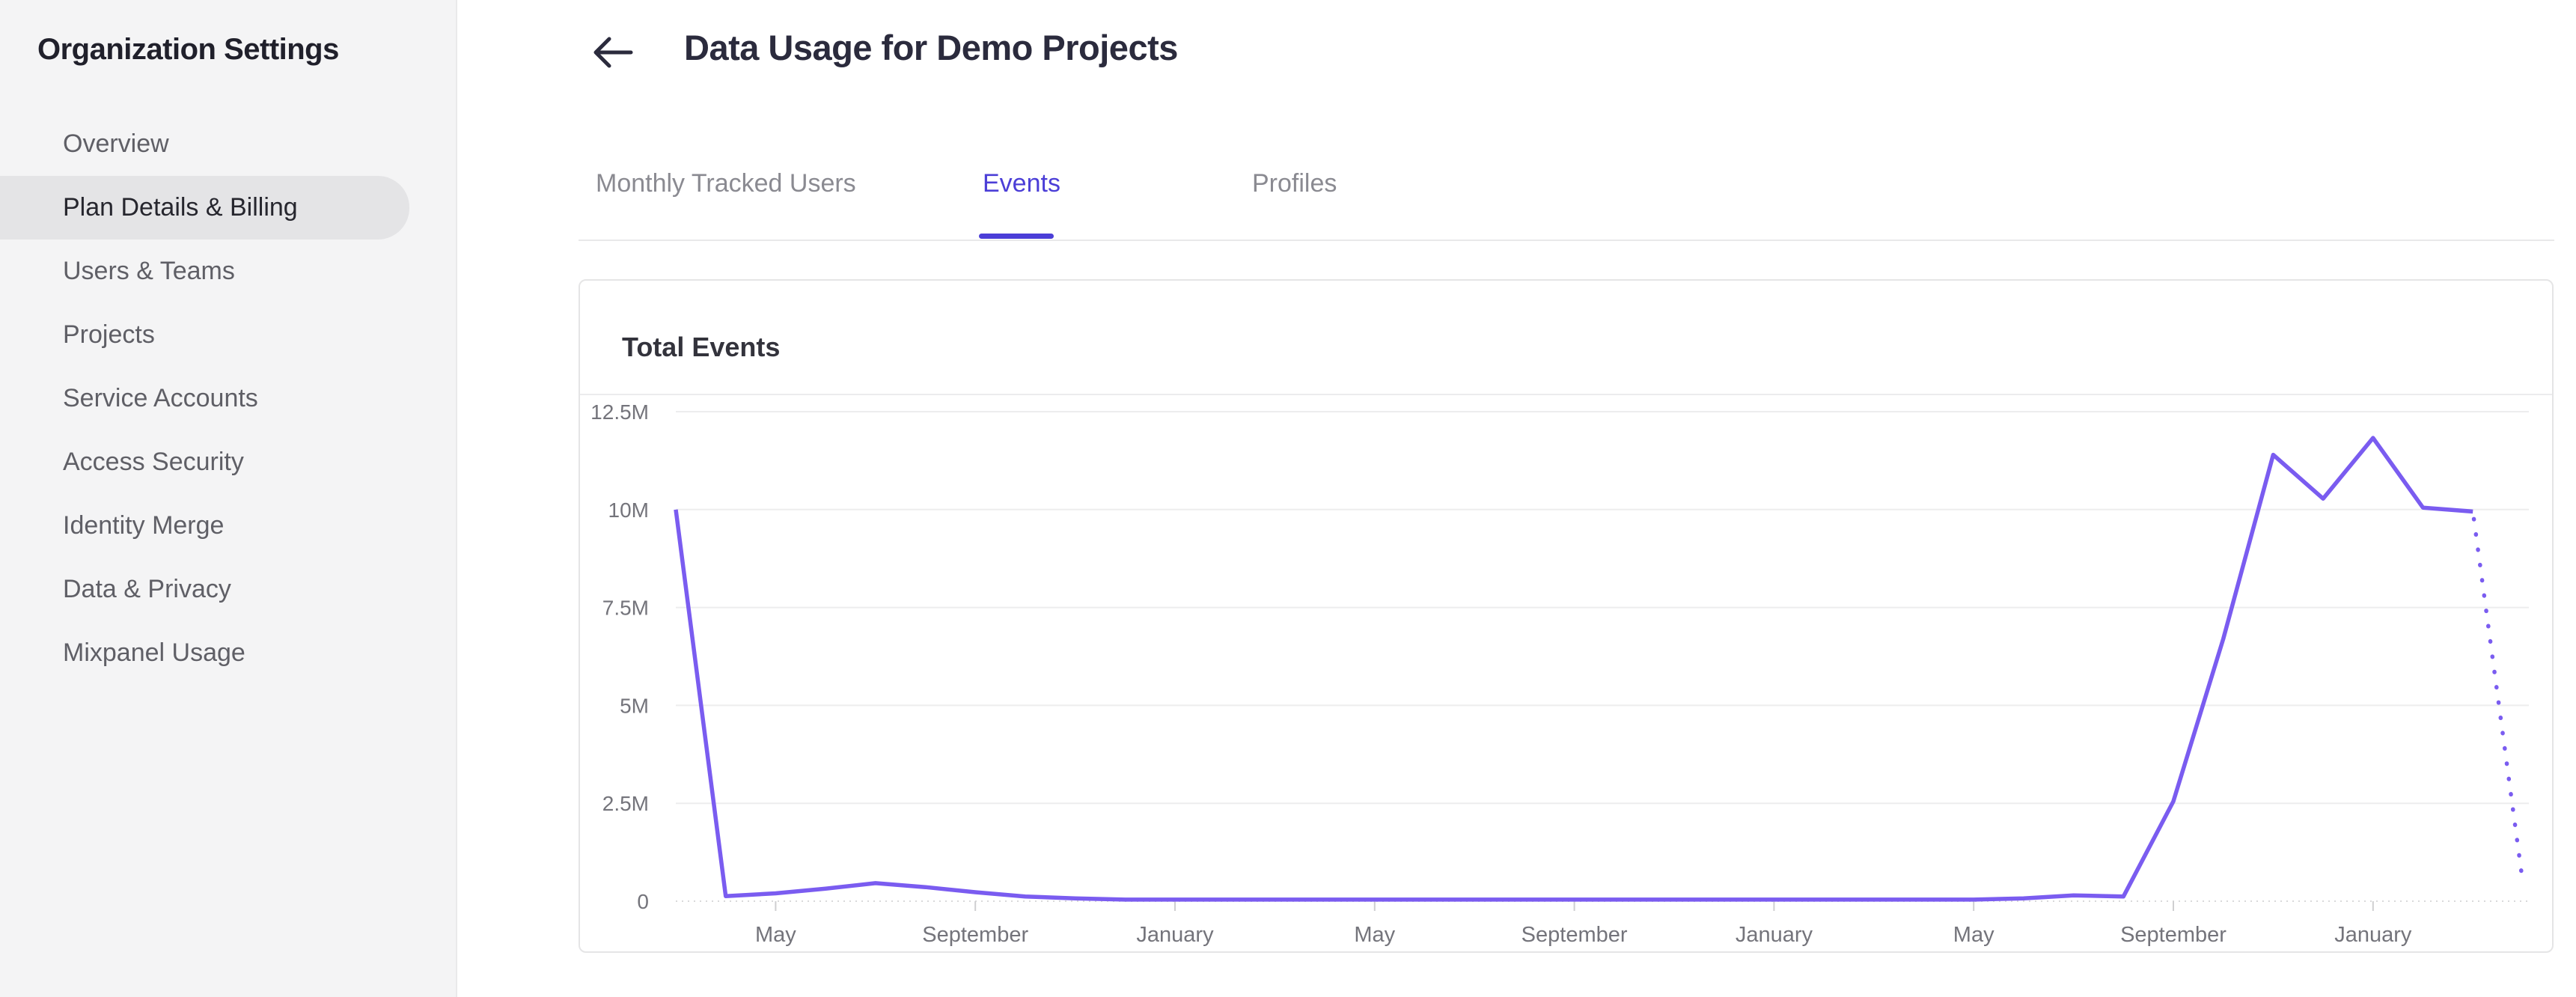 The image size is (2576, 997). I want to click on y-axis-label: 12.5M, so click(619, 412).